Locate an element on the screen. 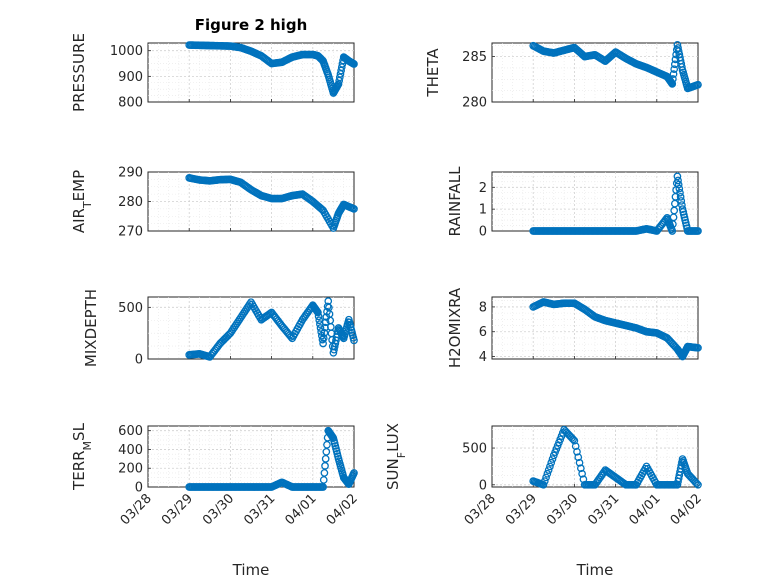 Image resolution: width=778 pixels, height=583 pixels. y-axis-label-main: H2OMIXRA is located at coordinates (455, 327).